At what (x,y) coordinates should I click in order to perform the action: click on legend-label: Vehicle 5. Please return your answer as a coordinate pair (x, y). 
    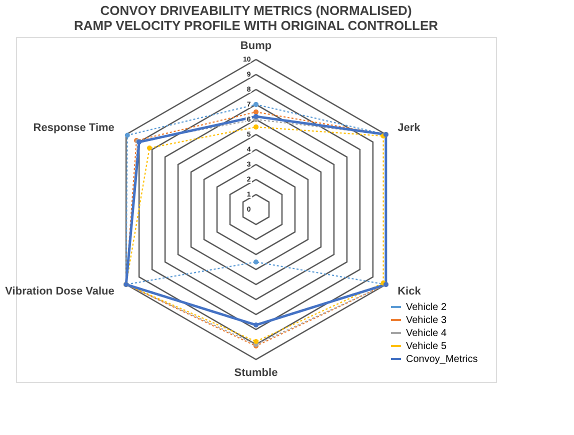
    Looking at the image, I should click on (427, 346).